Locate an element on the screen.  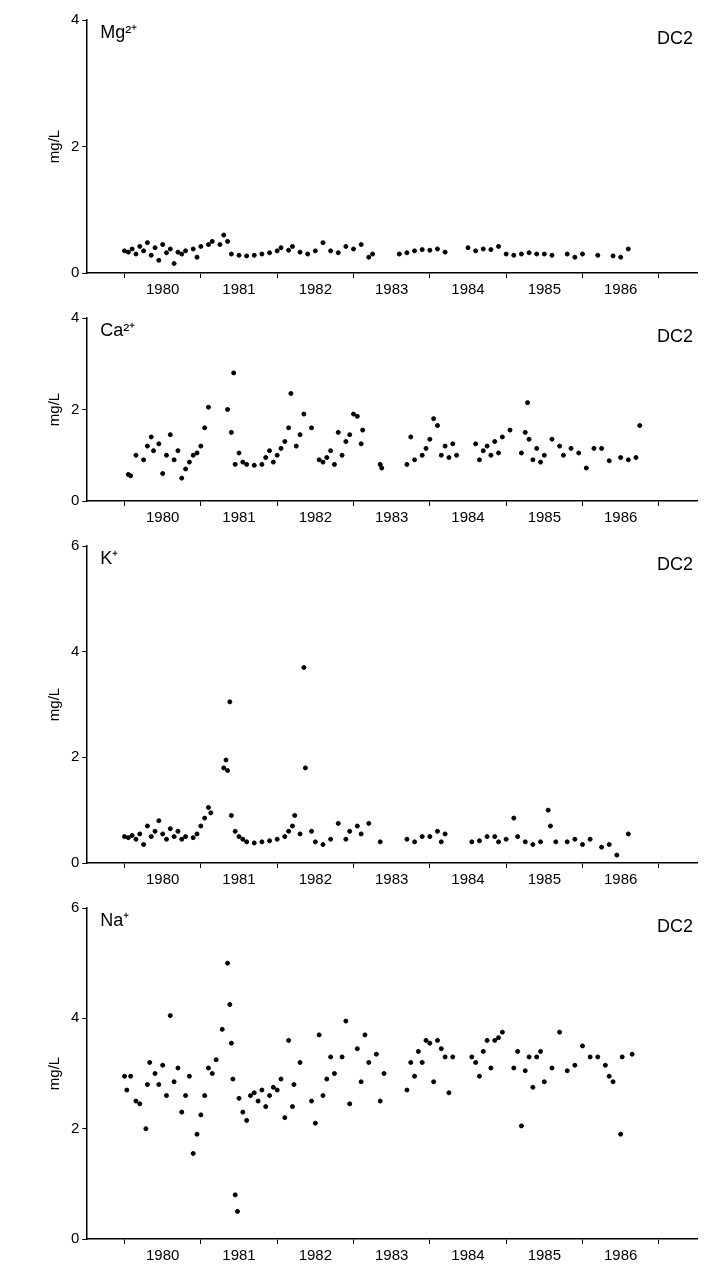
chart-title: Mg²⁺ is located at coordinates (119, 31).